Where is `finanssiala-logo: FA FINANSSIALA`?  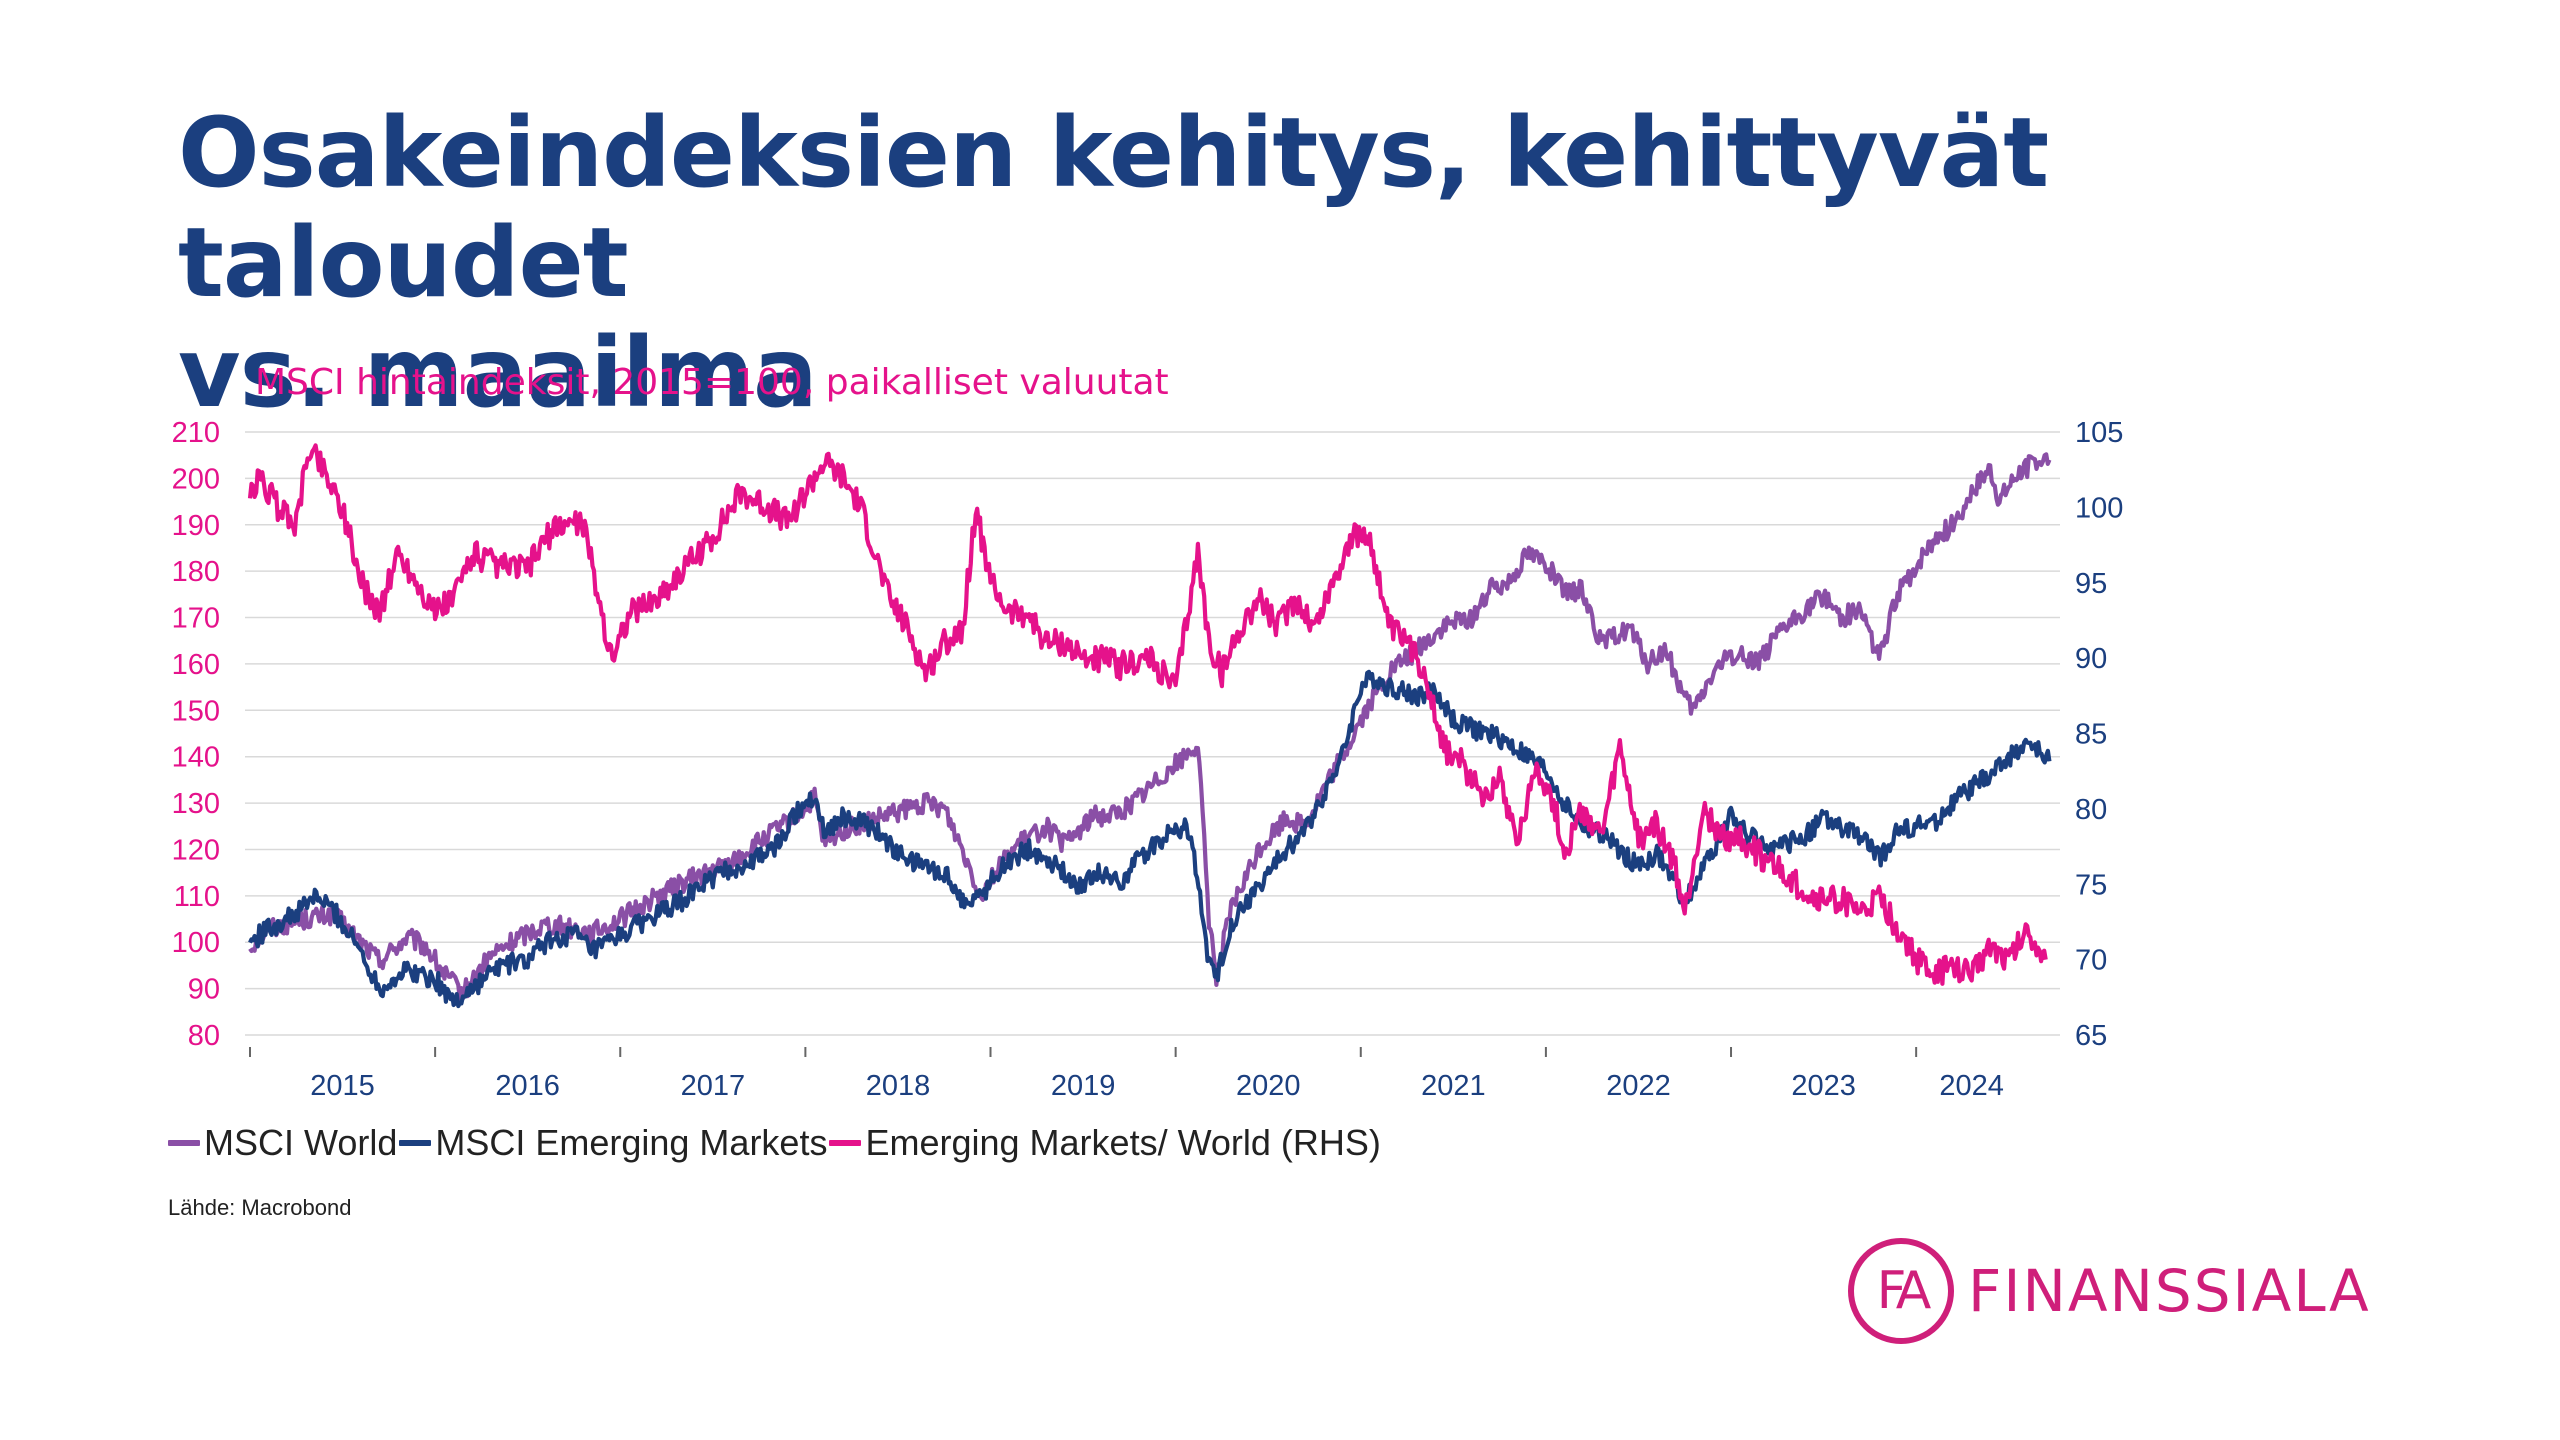 finanssiala-logo: FA FINANSSIALA is located at coordinates (2109, 1291).